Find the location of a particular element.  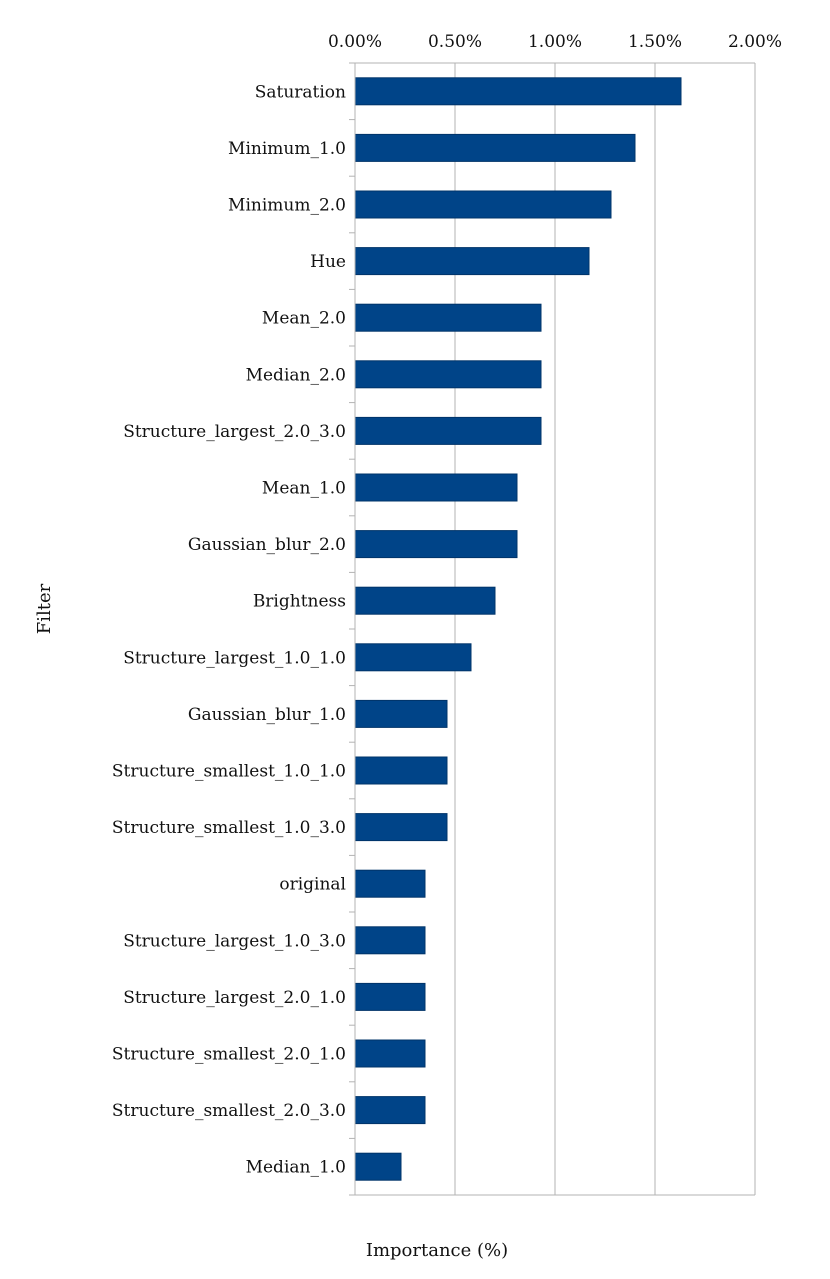

x-tick-label: 1.00% is located at coordinates (555, 42).